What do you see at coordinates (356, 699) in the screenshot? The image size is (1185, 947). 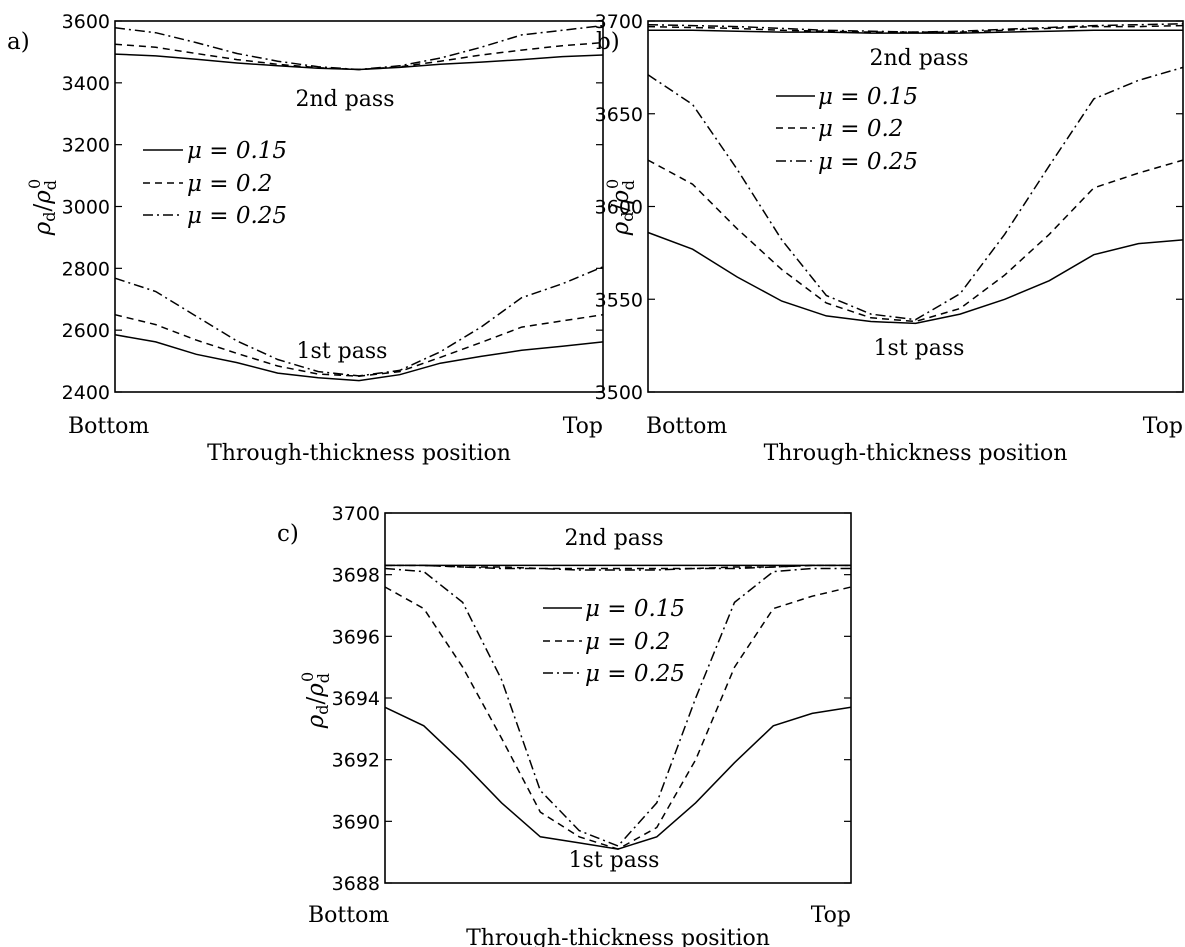 I see `y-tick-label: 3694` at bounding box center [356, 699].